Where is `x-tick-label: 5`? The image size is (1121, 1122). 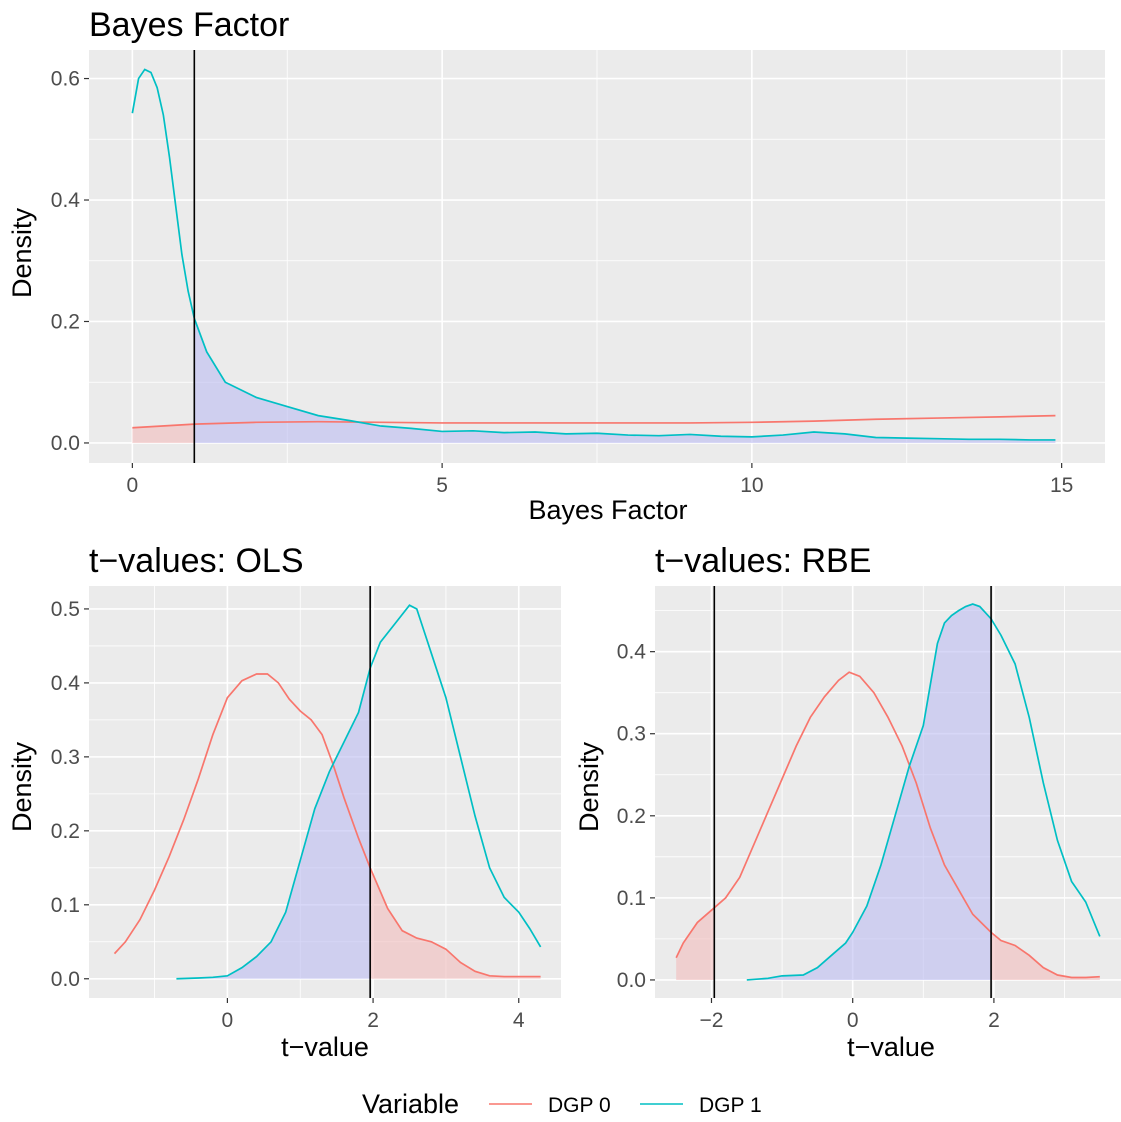 x-tick-label: 5 is located at coordinates (442, 485).